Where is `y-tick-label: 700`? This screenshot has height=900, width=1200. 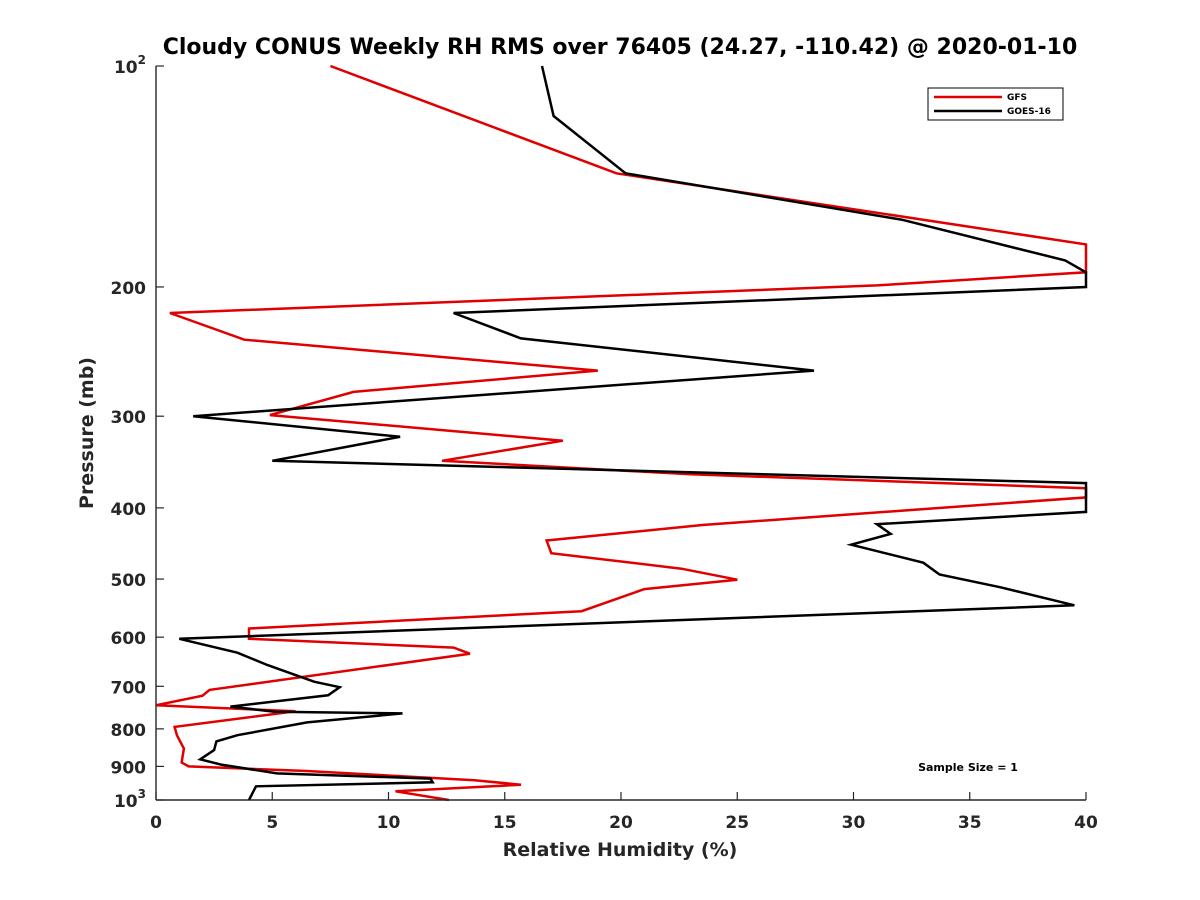
y-tick-label: 700 is located at coordinates (129, 688).